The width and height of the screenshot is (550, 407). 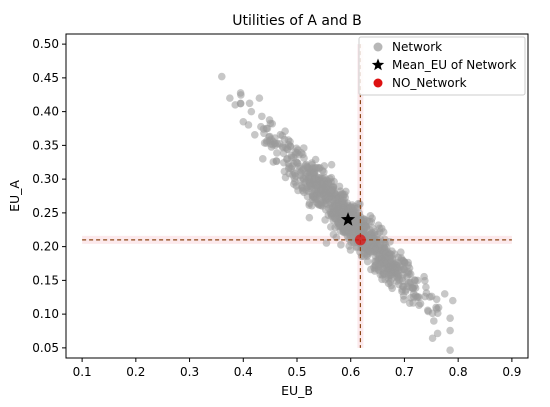 I want to click on legend-label: NO_Network, so click(x=429, y=83).